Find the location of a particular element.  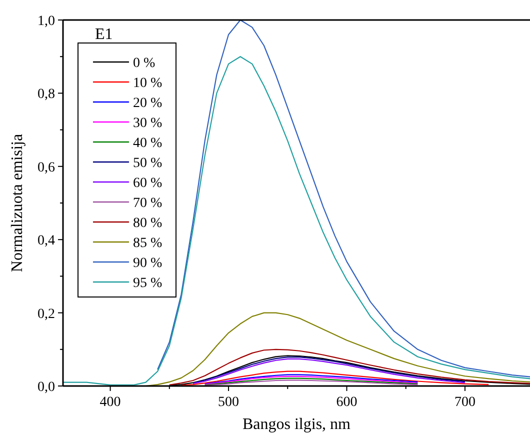

legend-label: 90 % is located at coordinates (147, 263).